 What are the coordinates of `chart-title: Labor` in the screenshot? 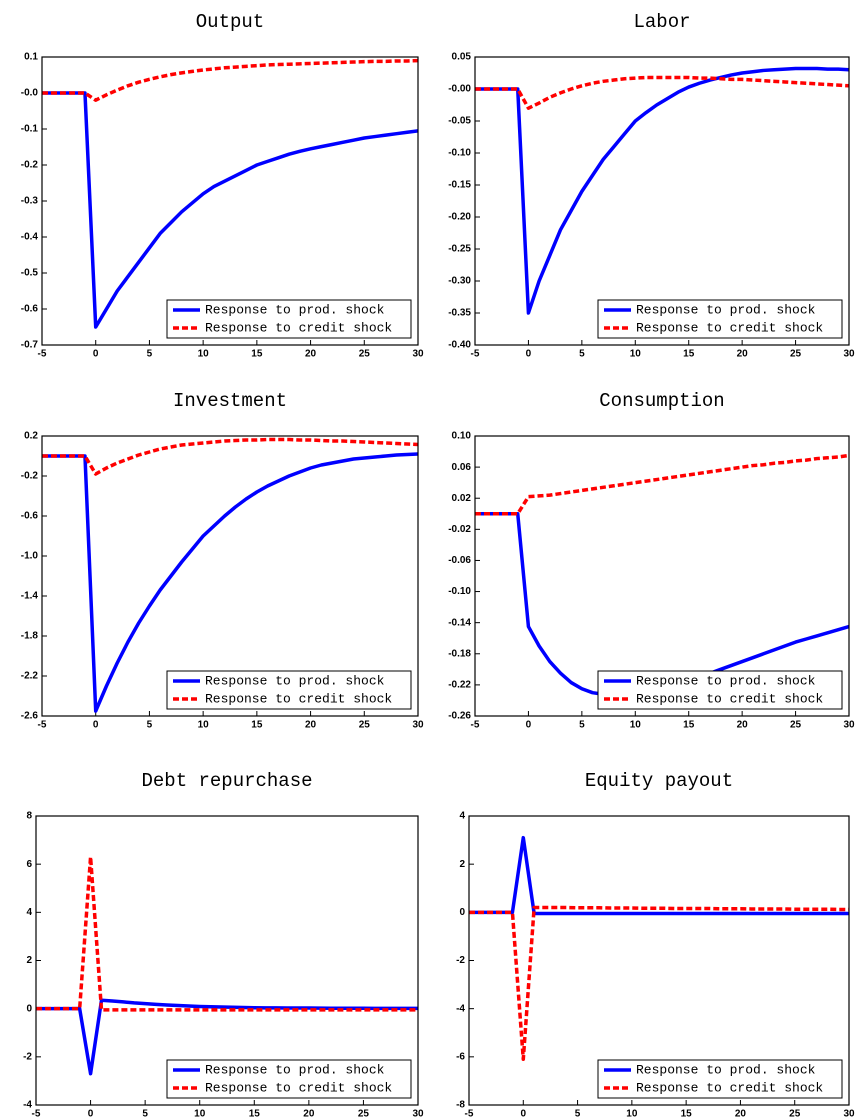 It's located at (661, 22).